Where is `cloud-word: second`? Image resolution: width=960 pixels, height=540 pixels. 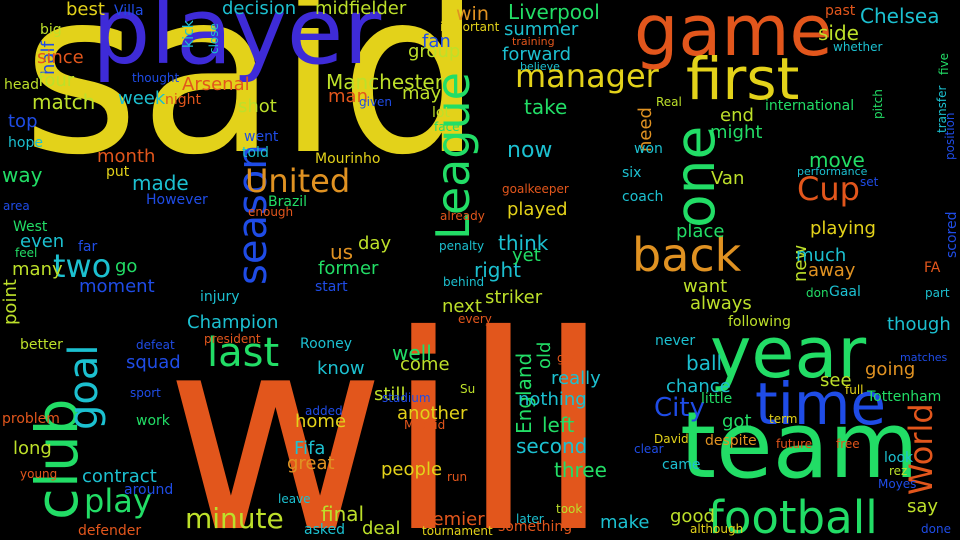
cloud-word: second is located at coordinates (552, 446).